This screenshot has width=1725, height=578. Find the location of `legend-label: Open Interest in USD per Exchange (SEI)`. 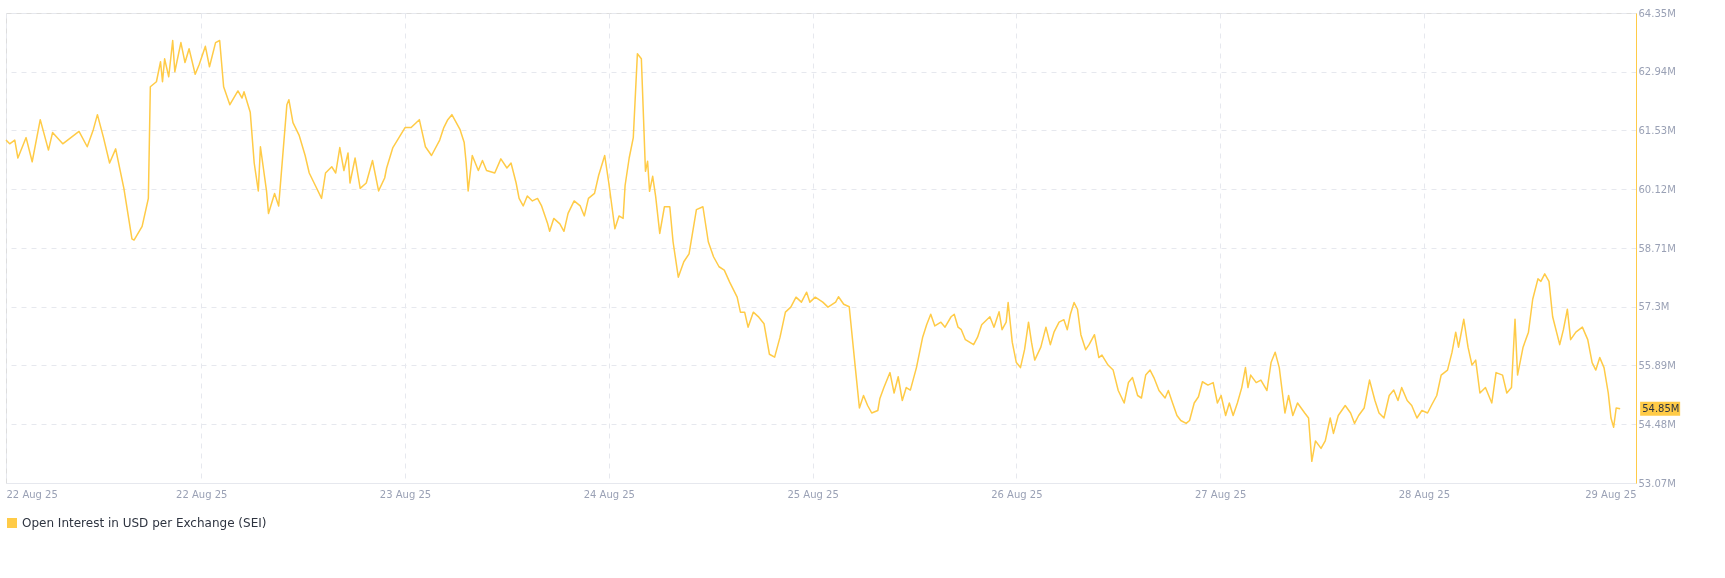

legend-label: Open Interest in USD per Exchange (SEI) is located at coordinates (144, 523).